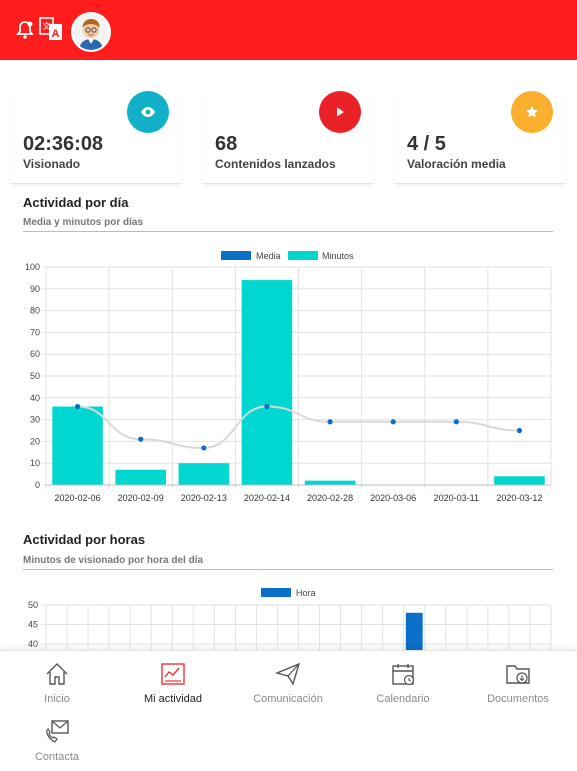 This screenshot has width=577, height=771. What do you see at coordinates (141, 498) in the screenshot?
I see `x-tick-label: 2020-02-09` at bounding box center [141, 498].